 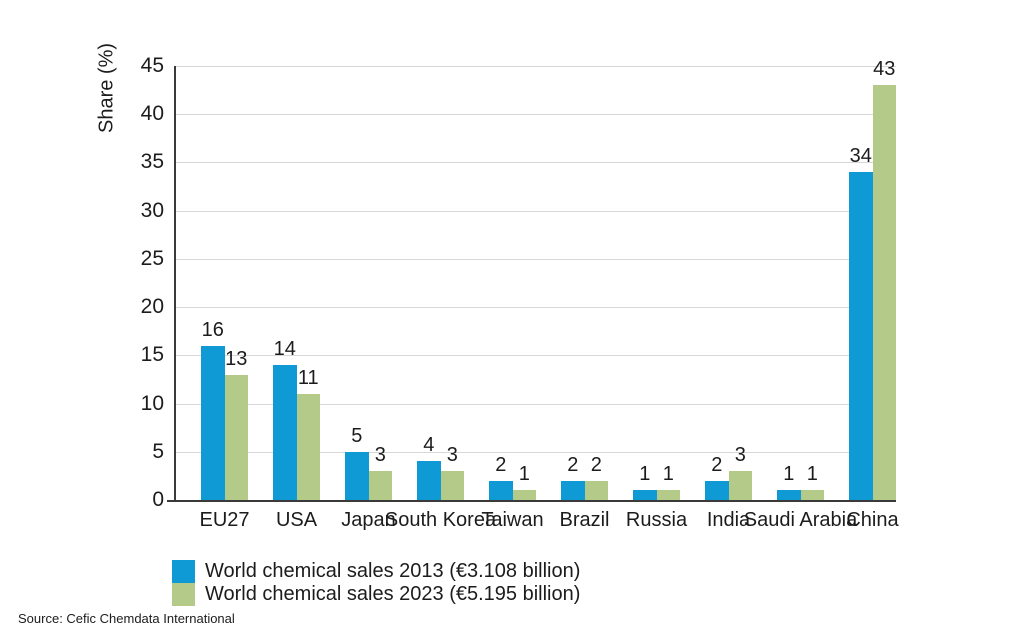 I want to click on bar-group-usa: 14 11, so click(x=284, y=283).